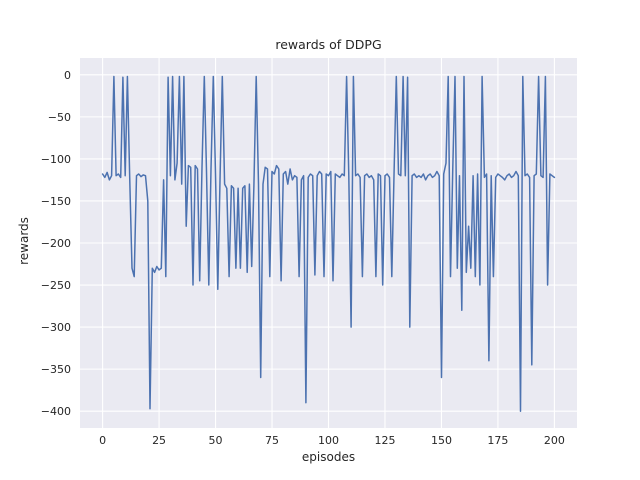 The image size is (640, 480). I want to click on y-axis-label: rewards, so click(24, 241).